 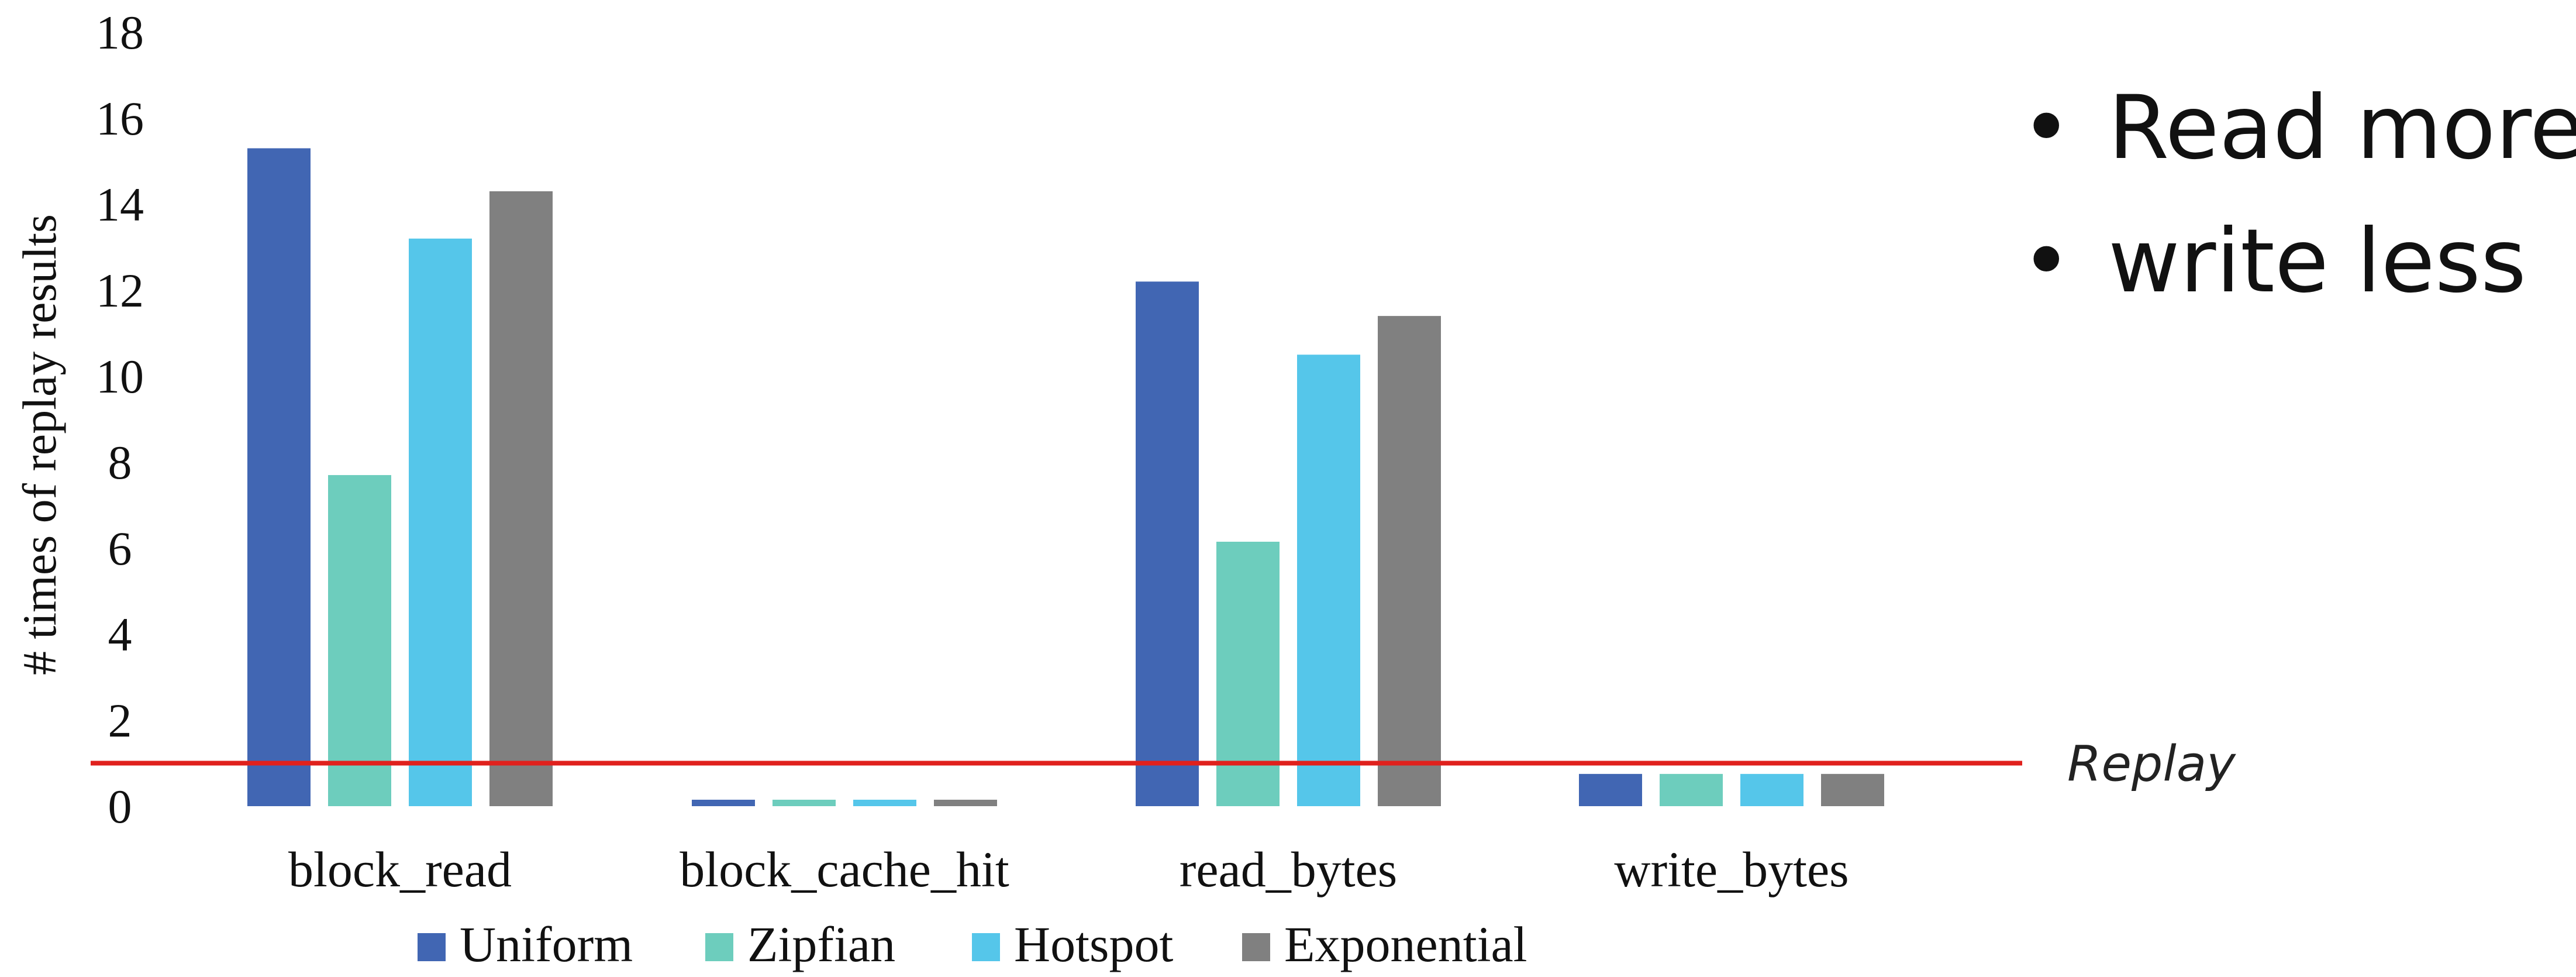 What do you see at coordinates (1732, 869) in the screenshot?
I see `x-tick-label: write_bytes` at bounding box center [1732, 869].